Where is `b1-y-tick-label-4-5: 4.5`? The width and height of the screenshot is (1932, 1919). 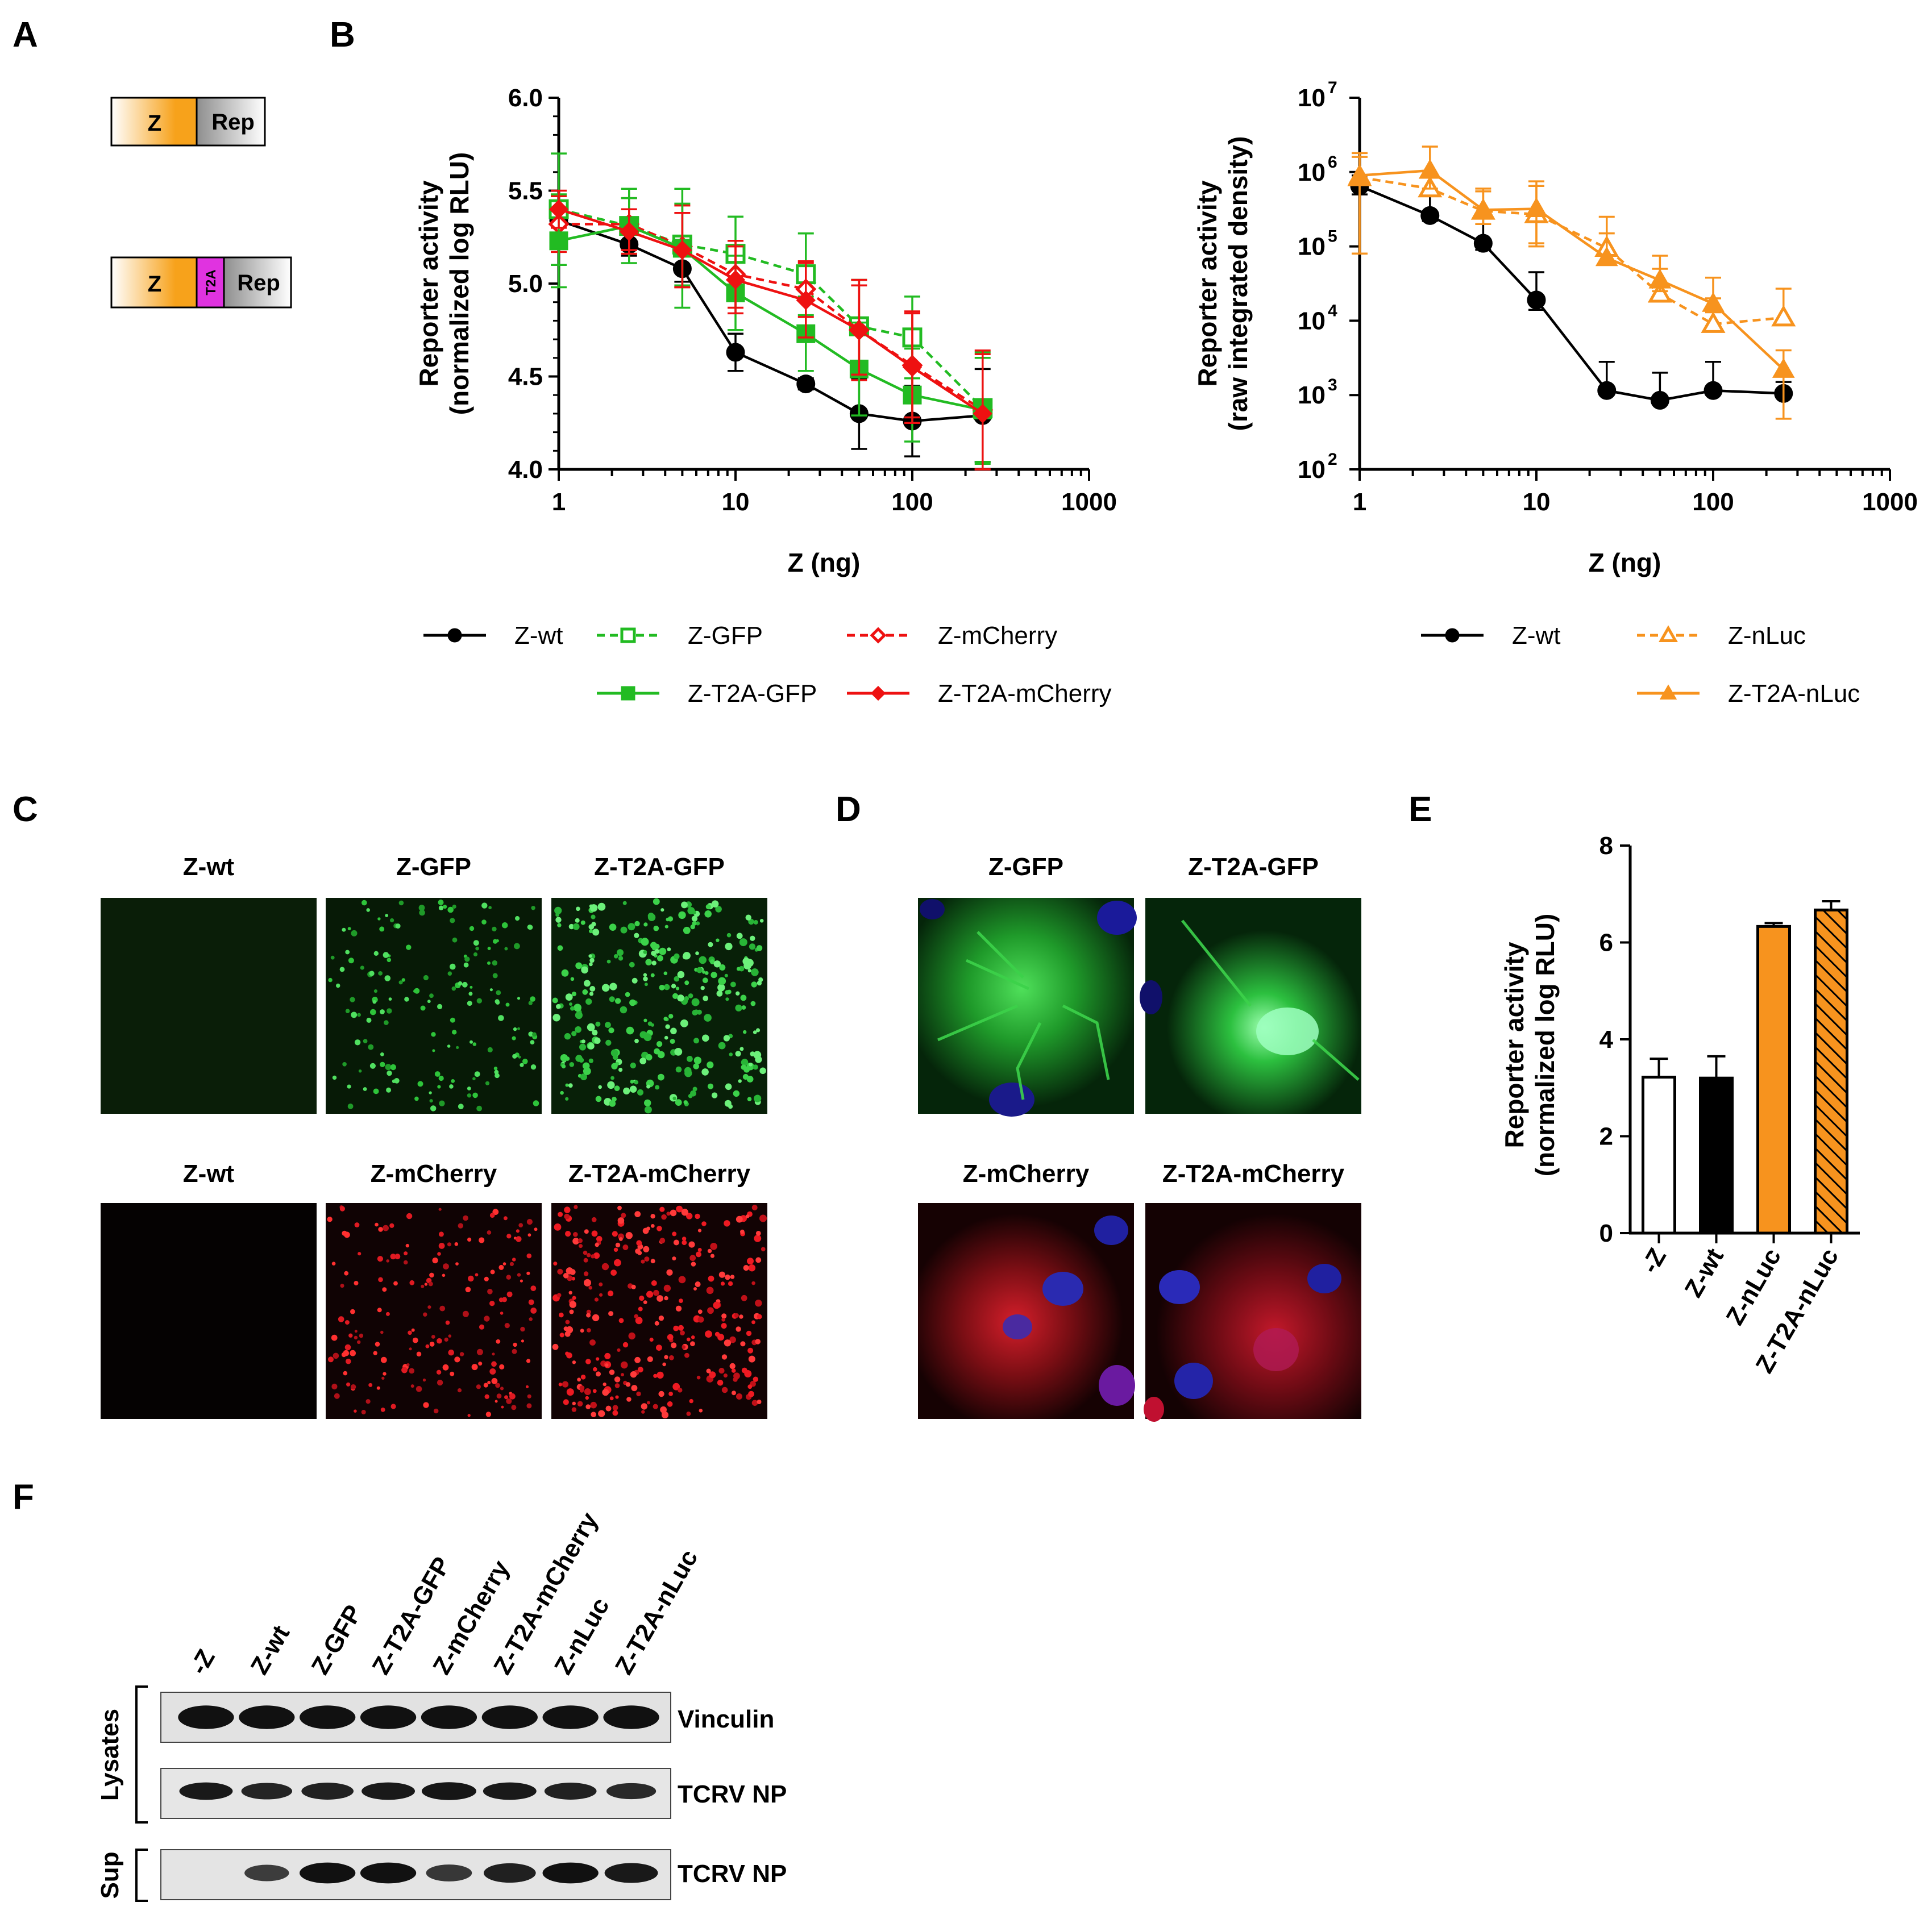
b1-y-tick-label-4-5: 4.5 is located at coordinates (525, 377).